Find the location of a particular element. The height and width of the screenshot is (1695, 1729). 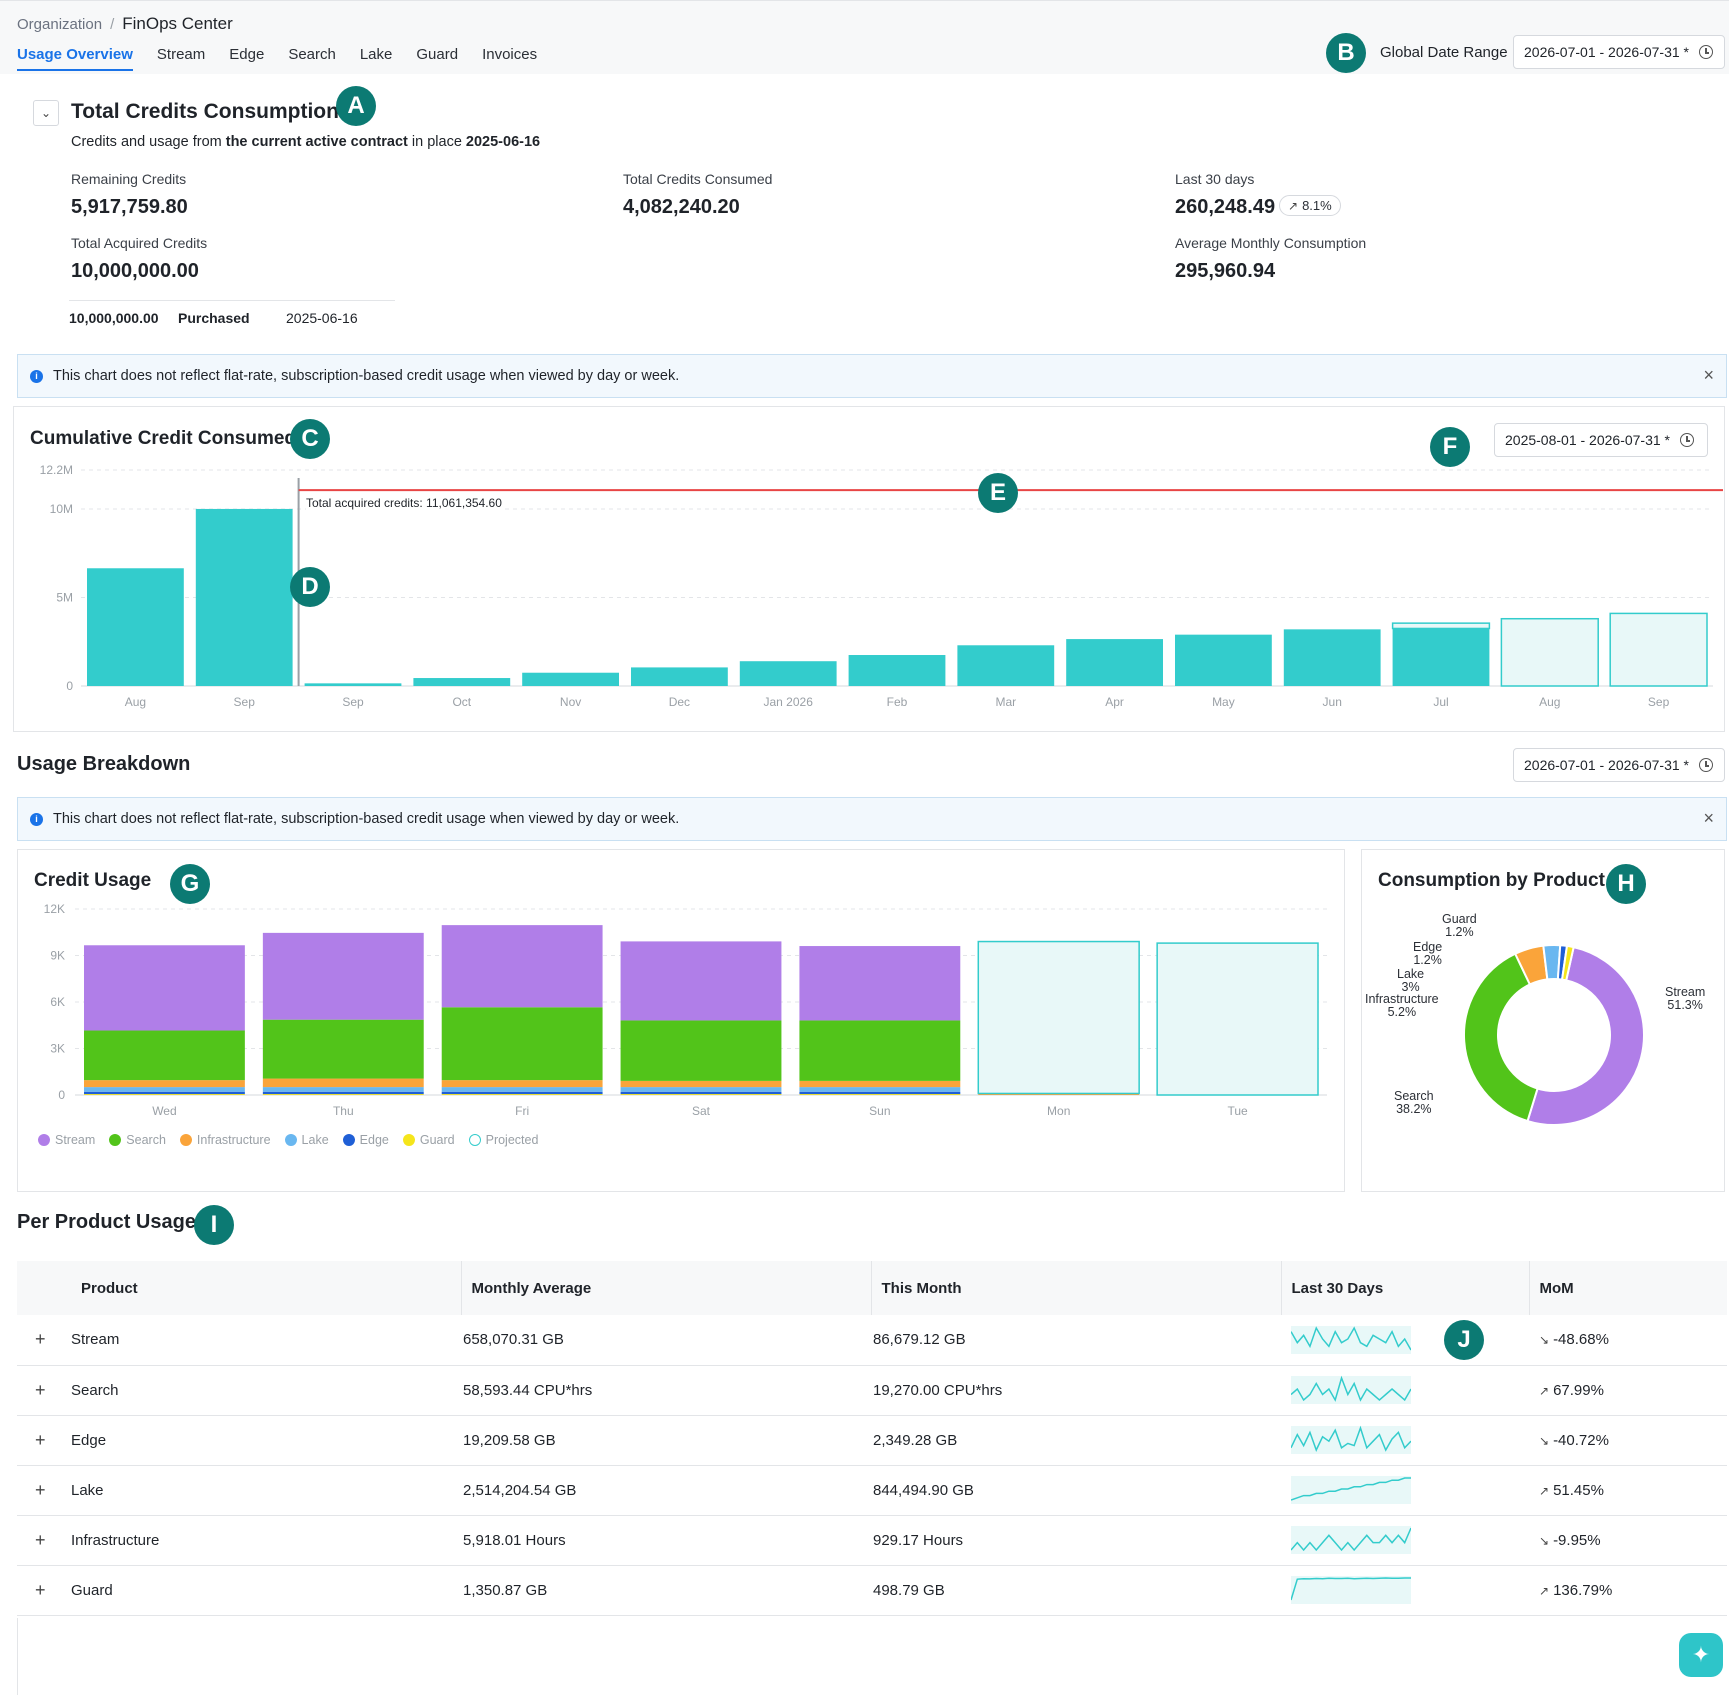

tab-guard: Guard is located at coordinates (437, 54).